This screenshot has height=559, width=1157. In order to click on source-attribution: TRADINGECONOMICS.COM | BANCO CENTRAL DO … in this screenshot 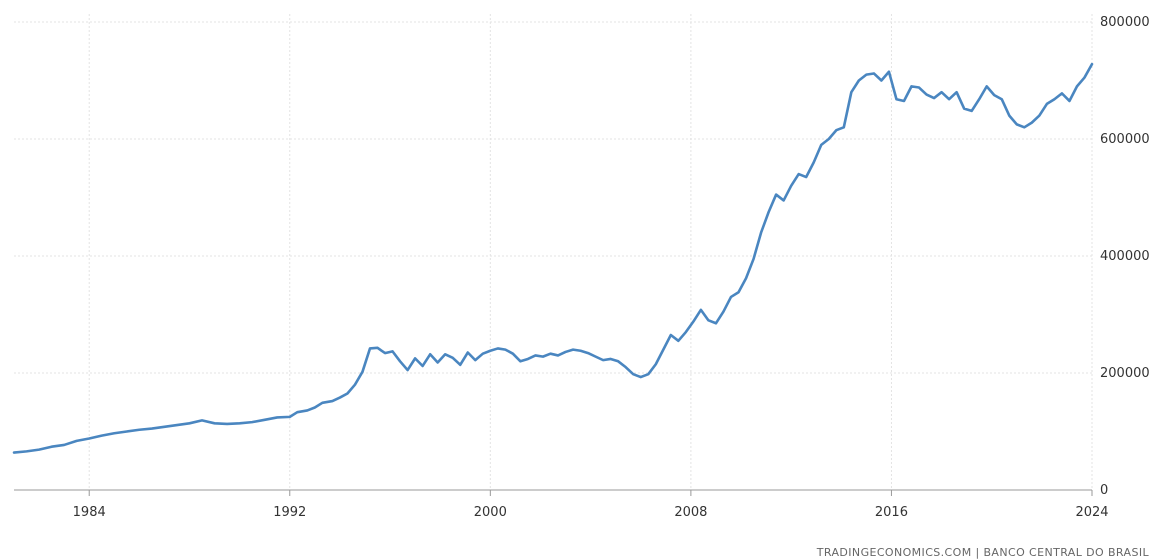, I will do `click(982, 552)`.